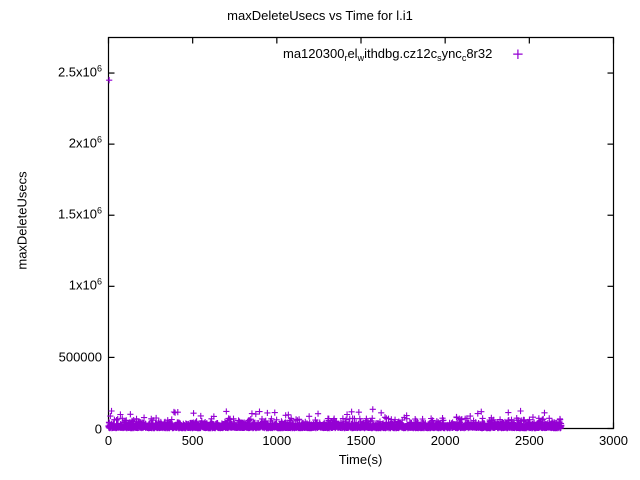 This screenshot has height=480, width=640. Describe the element at coordinates (518, 54) in the screenshot. I see `legend-plus-marker-icon: +` at that location.